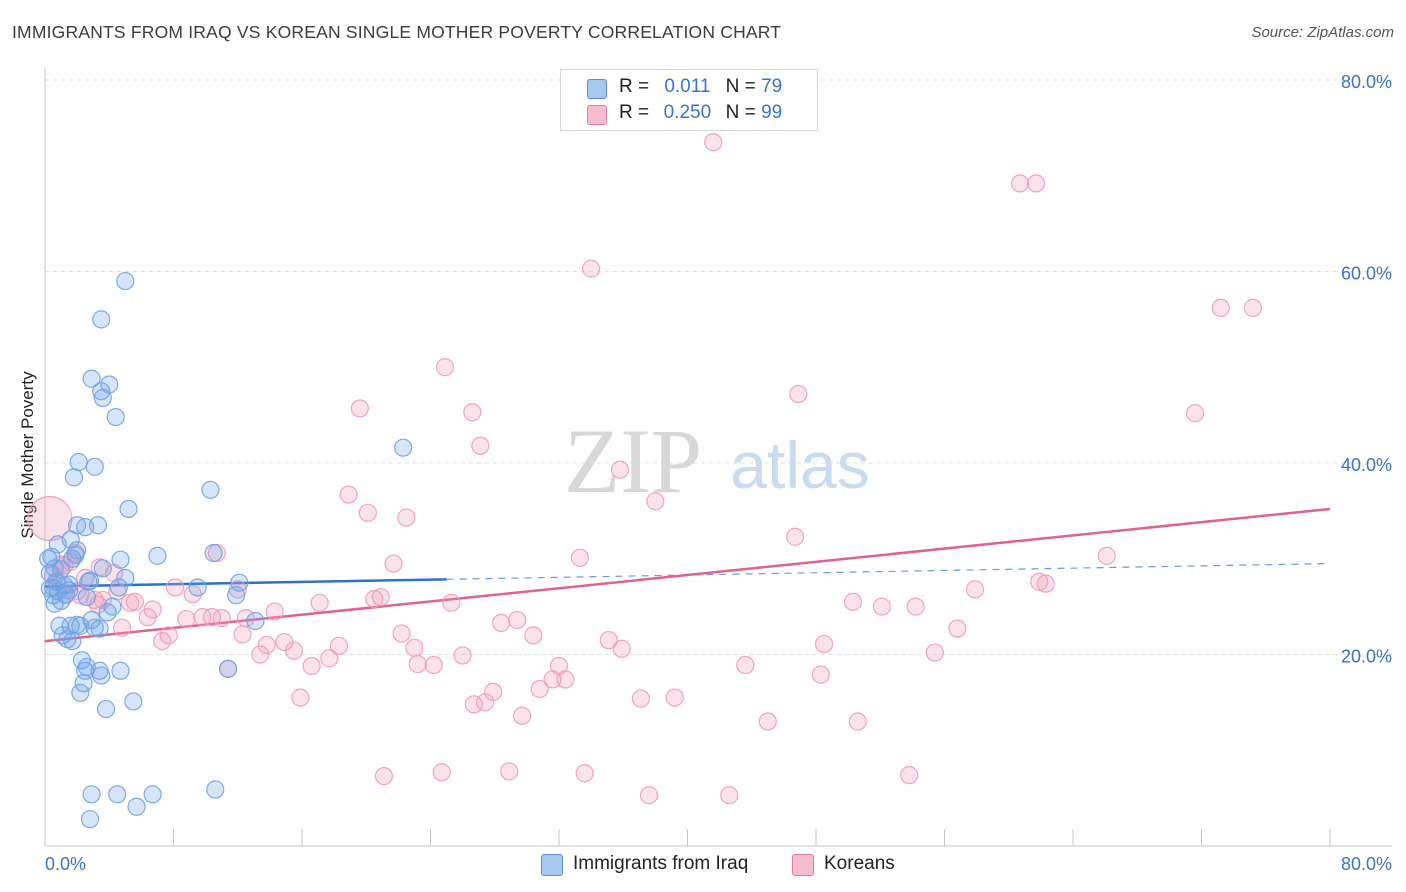 Image resolution: width=1406 pixels, height=892 pixels. What do you see at coordinates (1366, 274) in the screenshot?
I see `y-tick-label: 60.0%` at bounding box center [1366, 274].